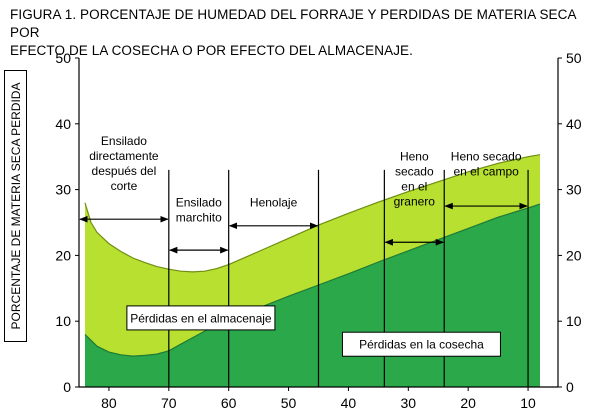 The width and height of the screenshot is (600, 419). I want to click on annotation-label: Pérdidas en la cosecha, so click(421, 345).